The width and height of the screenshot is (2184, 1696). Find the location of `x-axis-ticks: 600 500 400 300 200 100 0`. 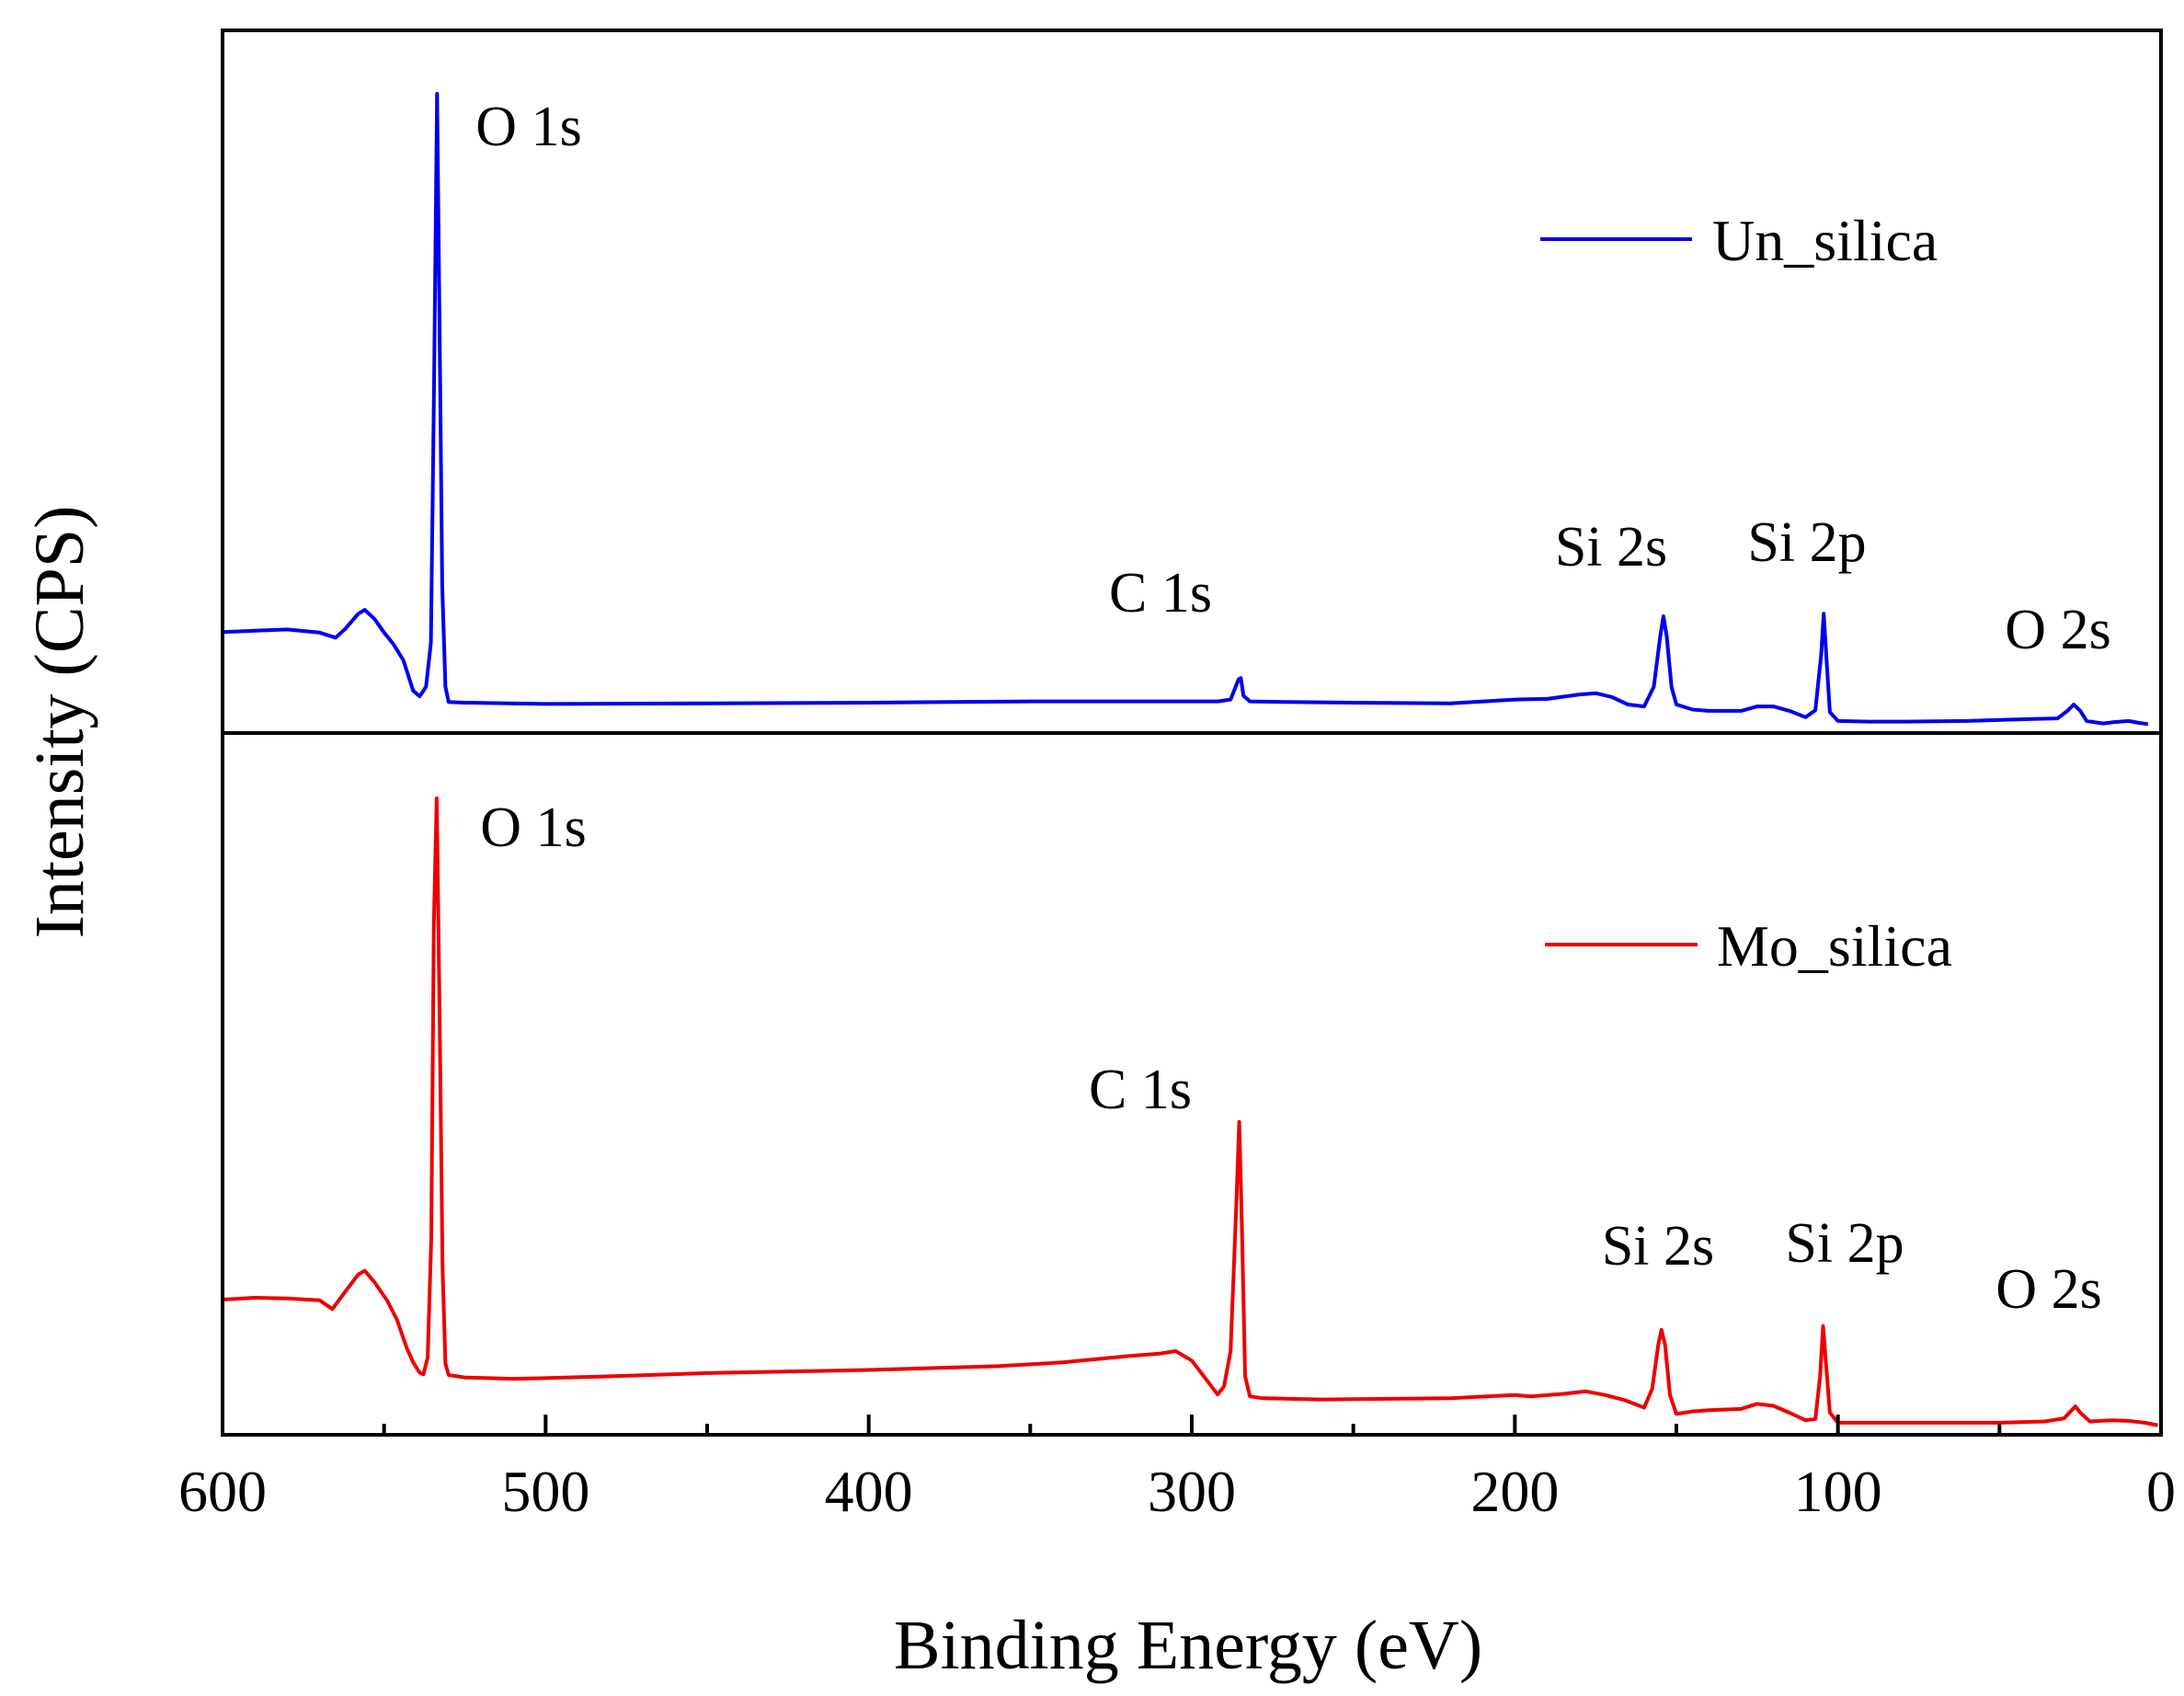

x-axis-ticks: 600 500 400 300 200 100 0 is located at coordinates (1177, 1469).